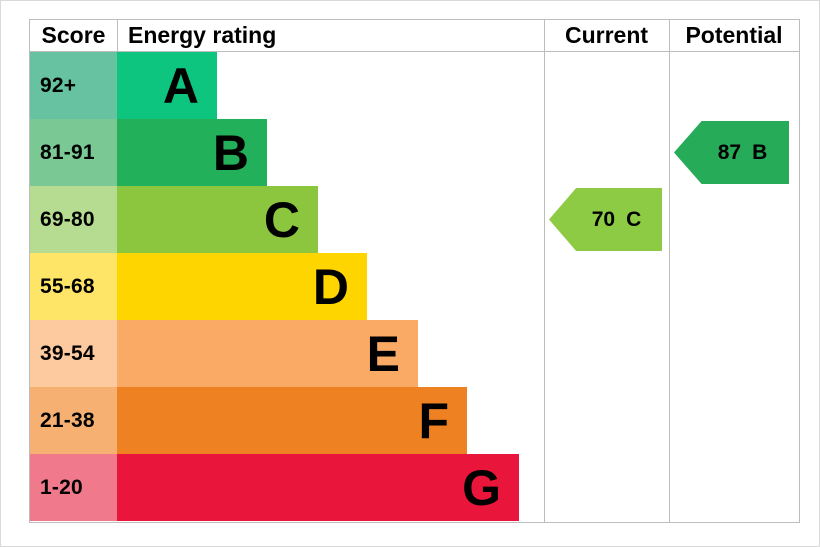 Image resolution: width=820 pixels, height=547 pixels. I want to click on header-current: Current, so click(606, 35).